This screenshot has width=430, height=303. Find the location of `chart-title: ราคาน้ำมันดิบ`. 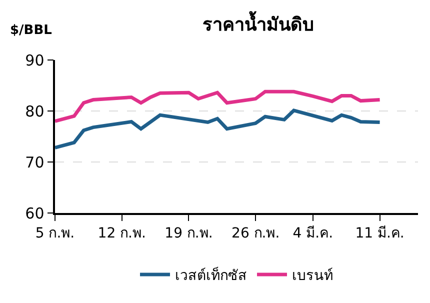

chart-title: ราคาน้ำมันดิบ is located at coordinates (258, 23).